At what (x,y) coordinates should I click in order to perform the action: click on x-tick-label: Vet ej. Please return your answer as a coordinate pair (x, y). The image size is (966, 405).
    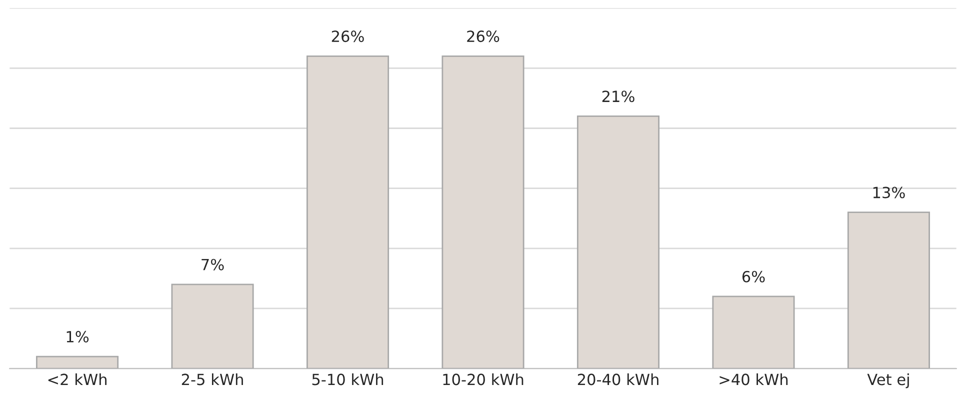
    Looking at the image, I should click on (888, 380).